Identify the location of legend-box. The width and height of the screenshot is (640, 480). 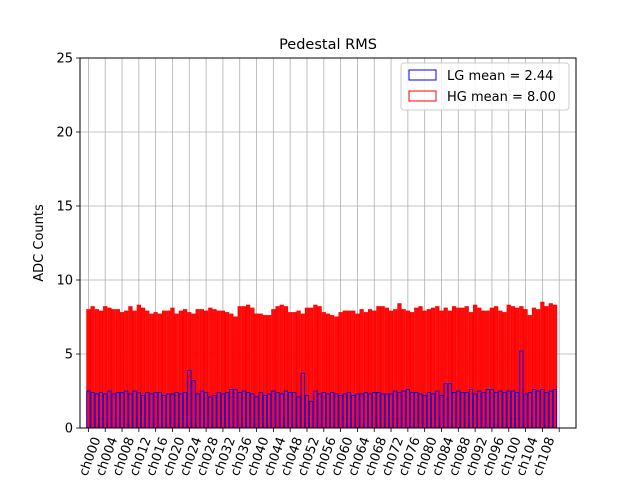
(485, 86).